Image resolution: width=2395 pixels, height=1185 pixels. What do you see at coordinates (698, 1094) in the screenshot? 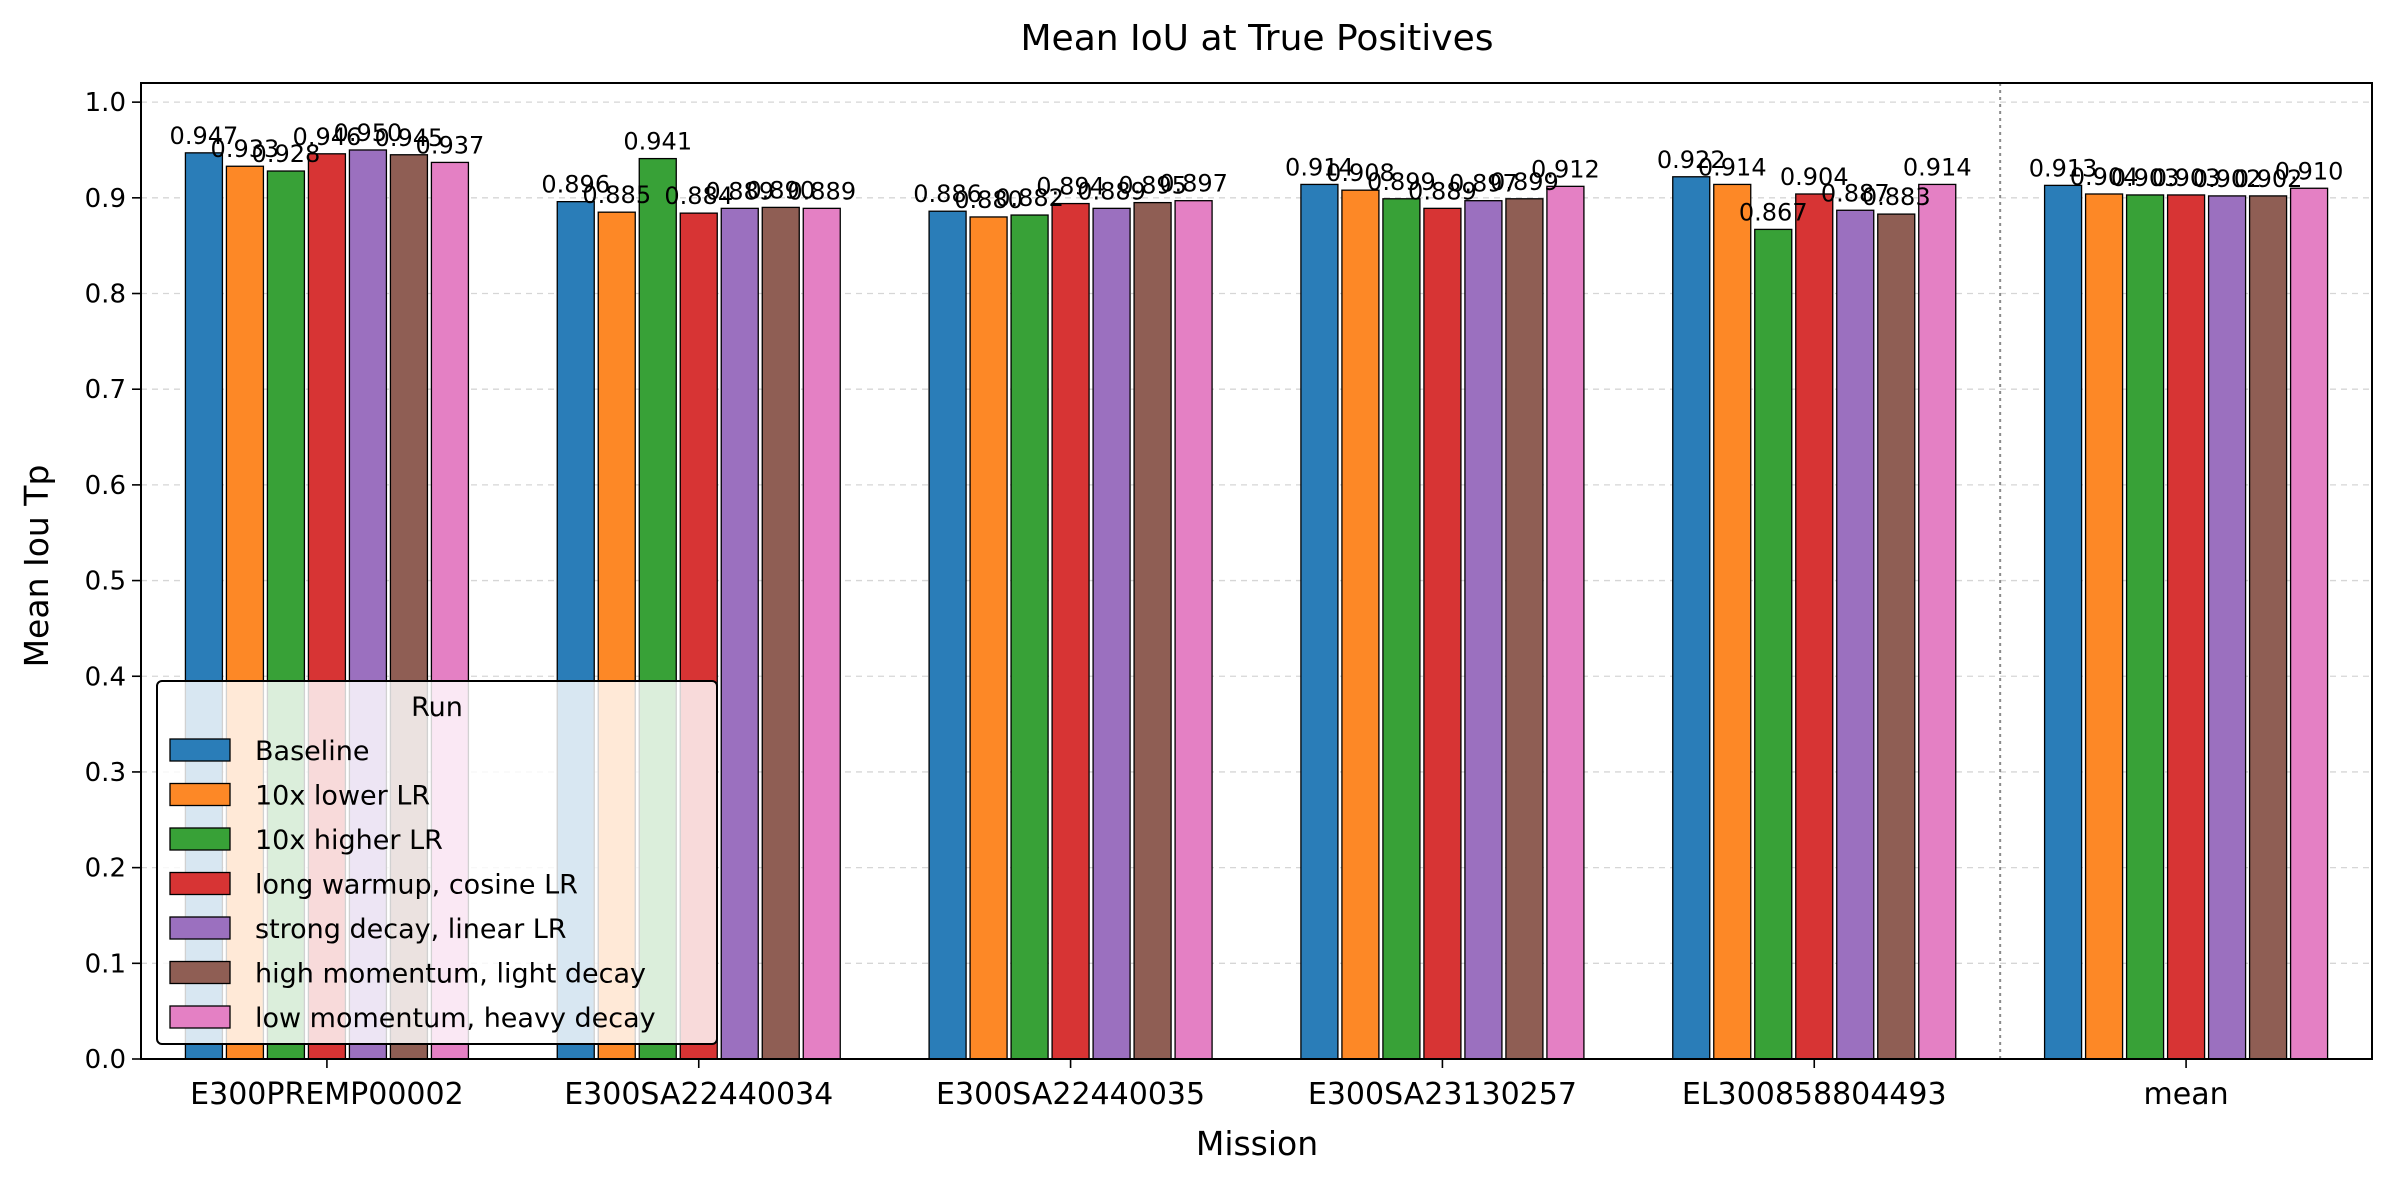
I see `x-tick-label: E300SA22440034` at bounding box center [698, 1094].